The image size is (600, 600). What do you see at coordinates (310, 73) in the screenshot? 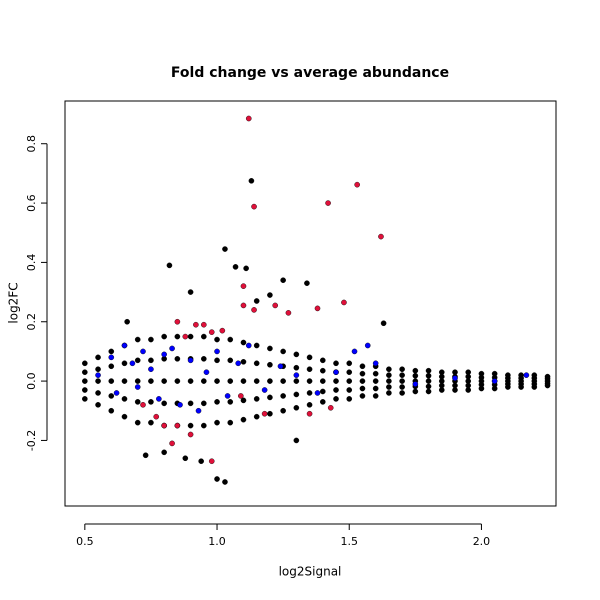
I see `chart-title: Fold change vs average abundance` at bounding box center [310, 73].